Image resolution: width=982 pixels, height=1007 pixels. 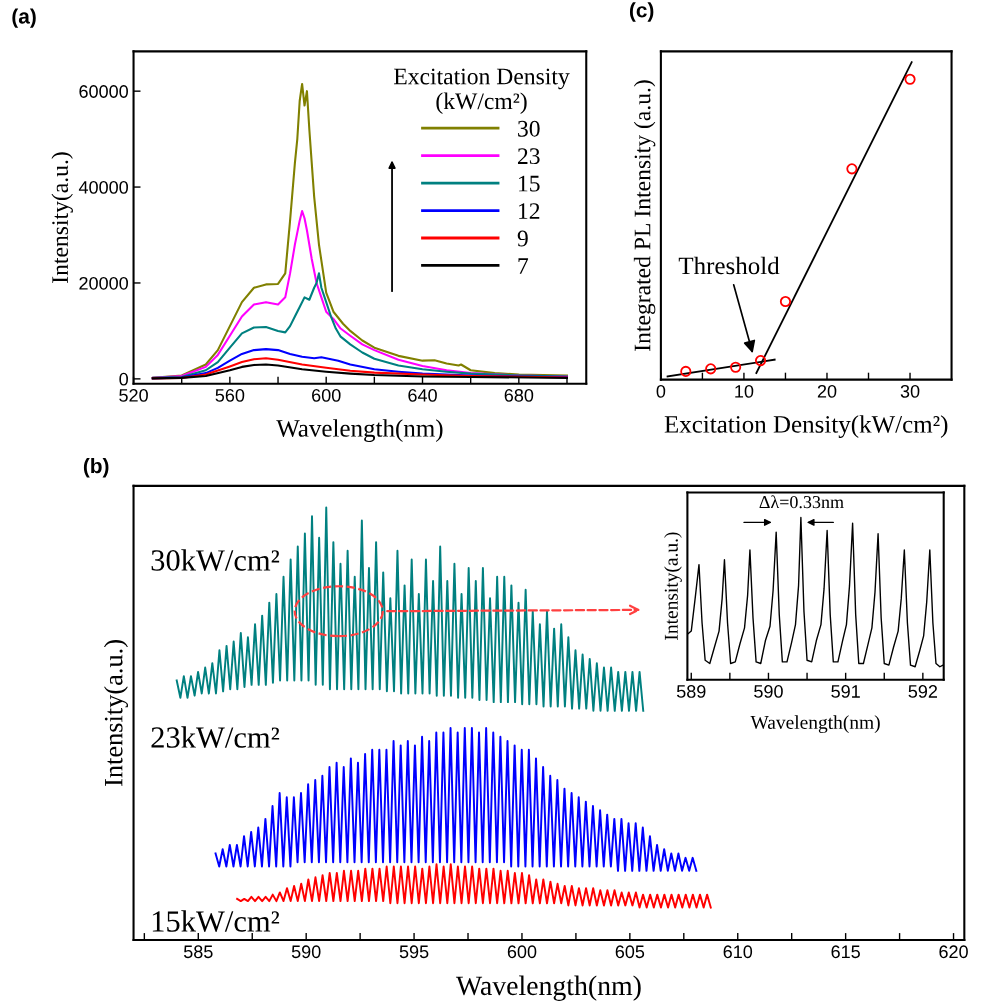 What do you see at coordinates (522, 238) in the screenshot?
I see `legend-label: 9` at bounding box center [522, 238].